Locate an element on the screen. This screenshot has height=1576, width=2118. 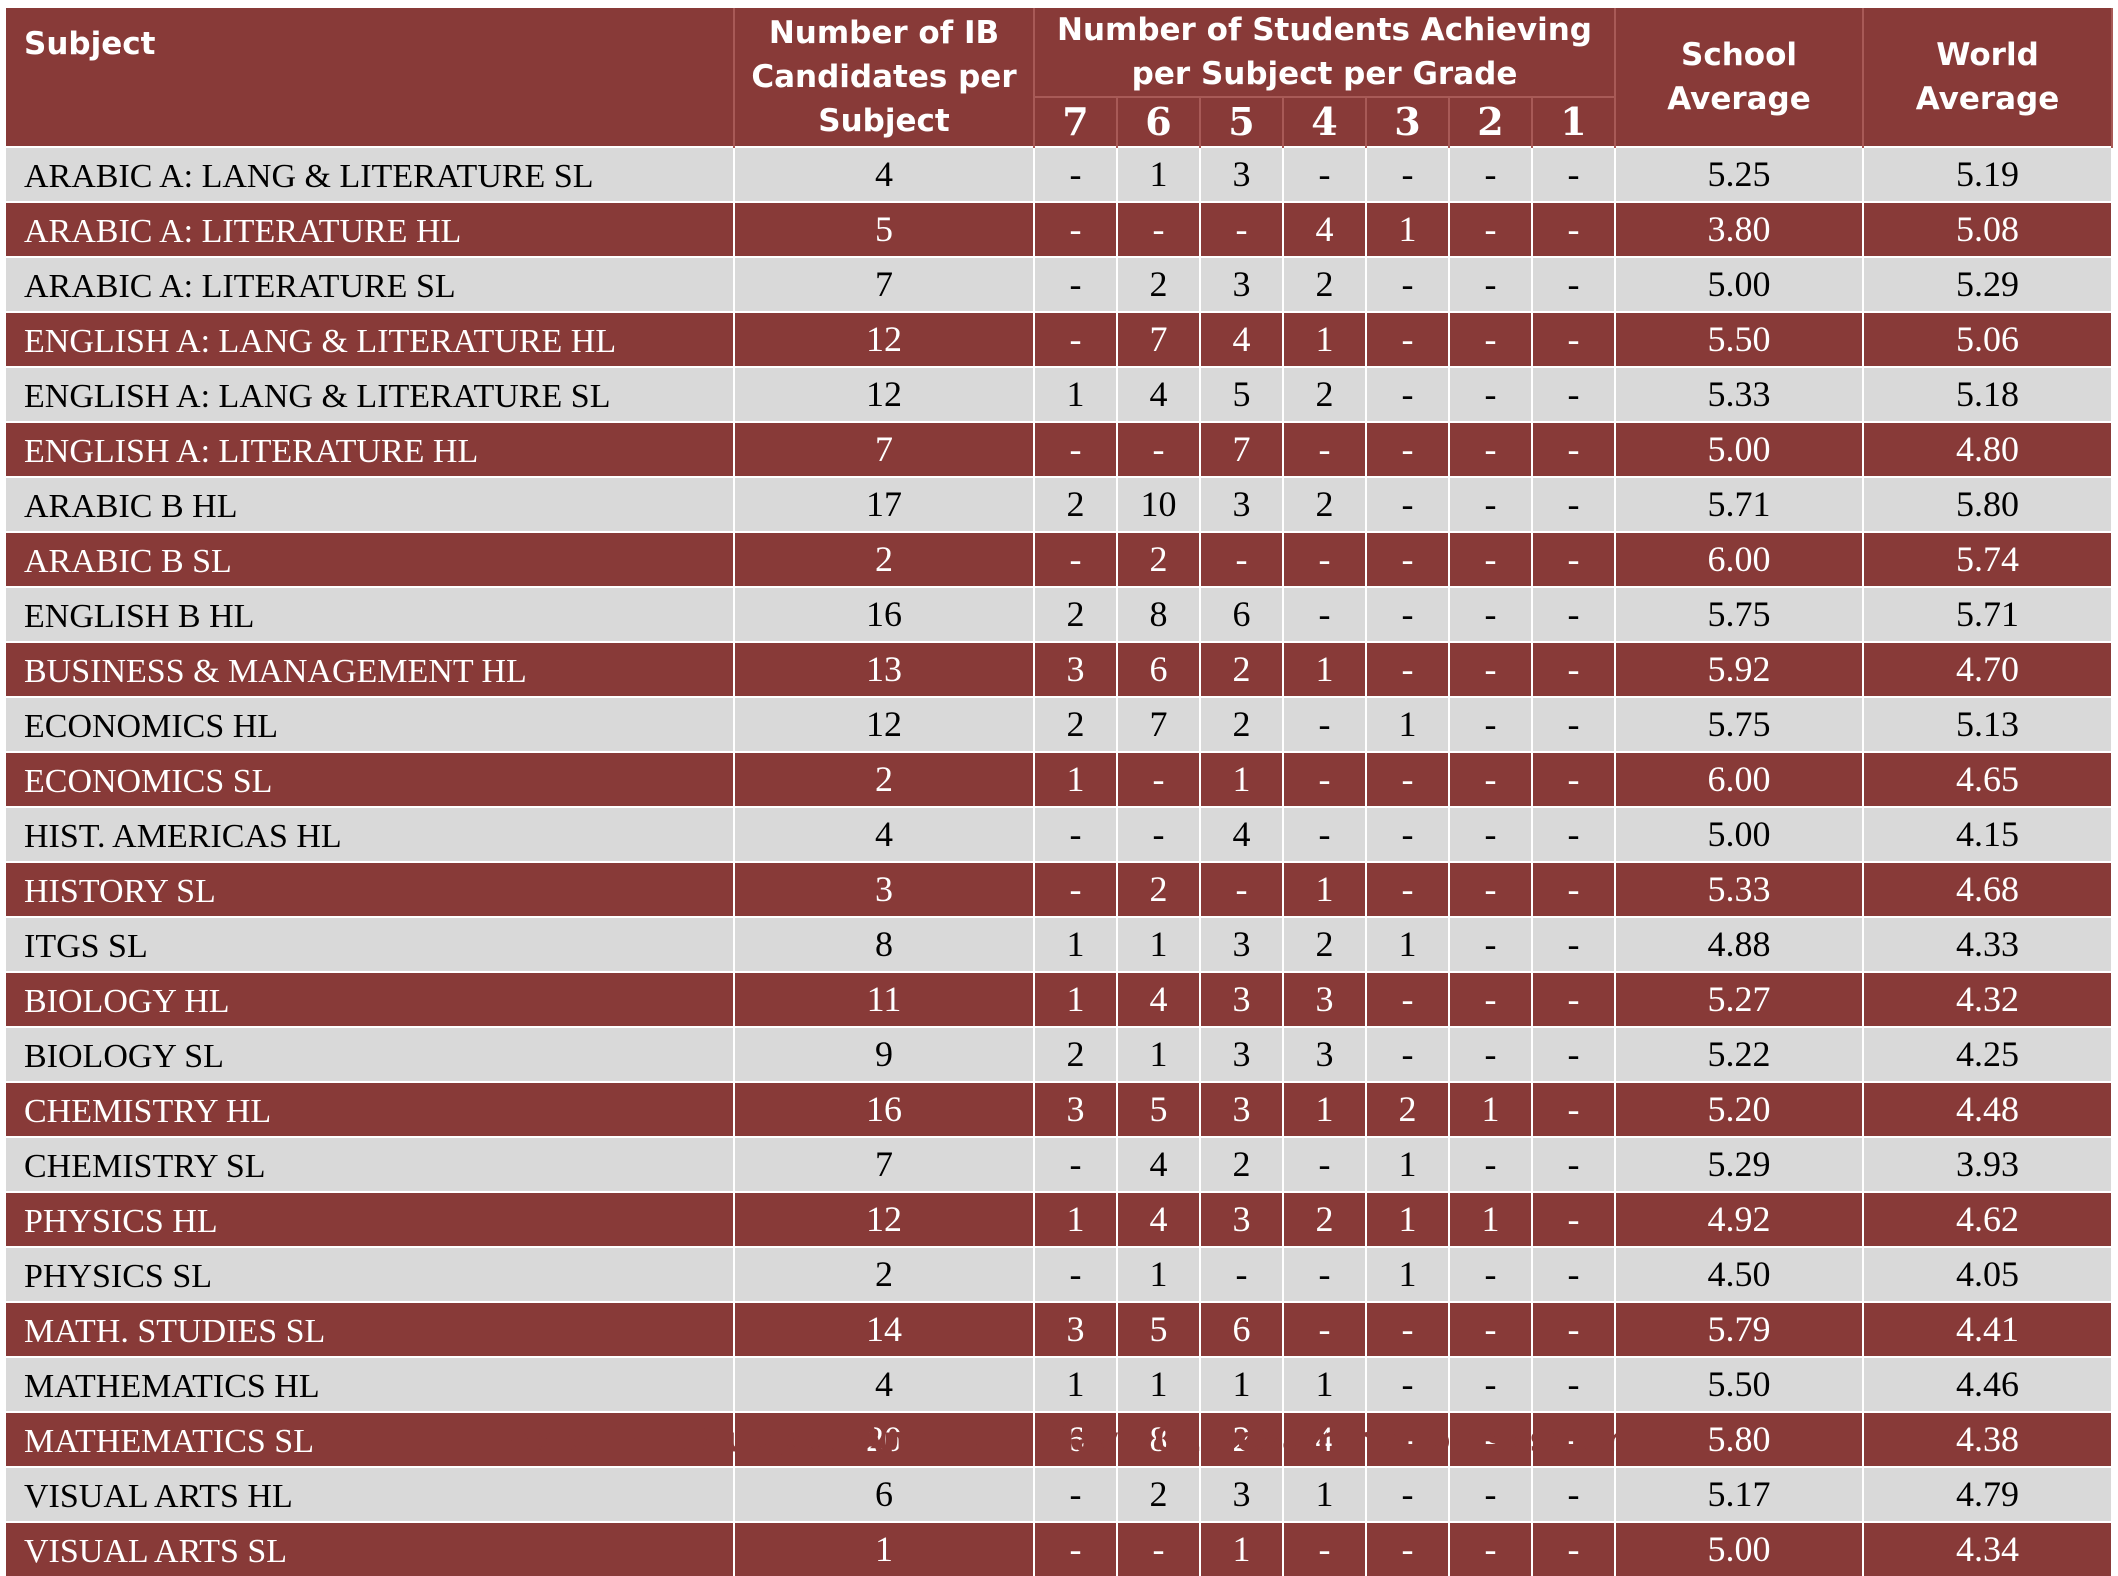
cell-world-average: 4.80 is located at coordinates (1988, 449).